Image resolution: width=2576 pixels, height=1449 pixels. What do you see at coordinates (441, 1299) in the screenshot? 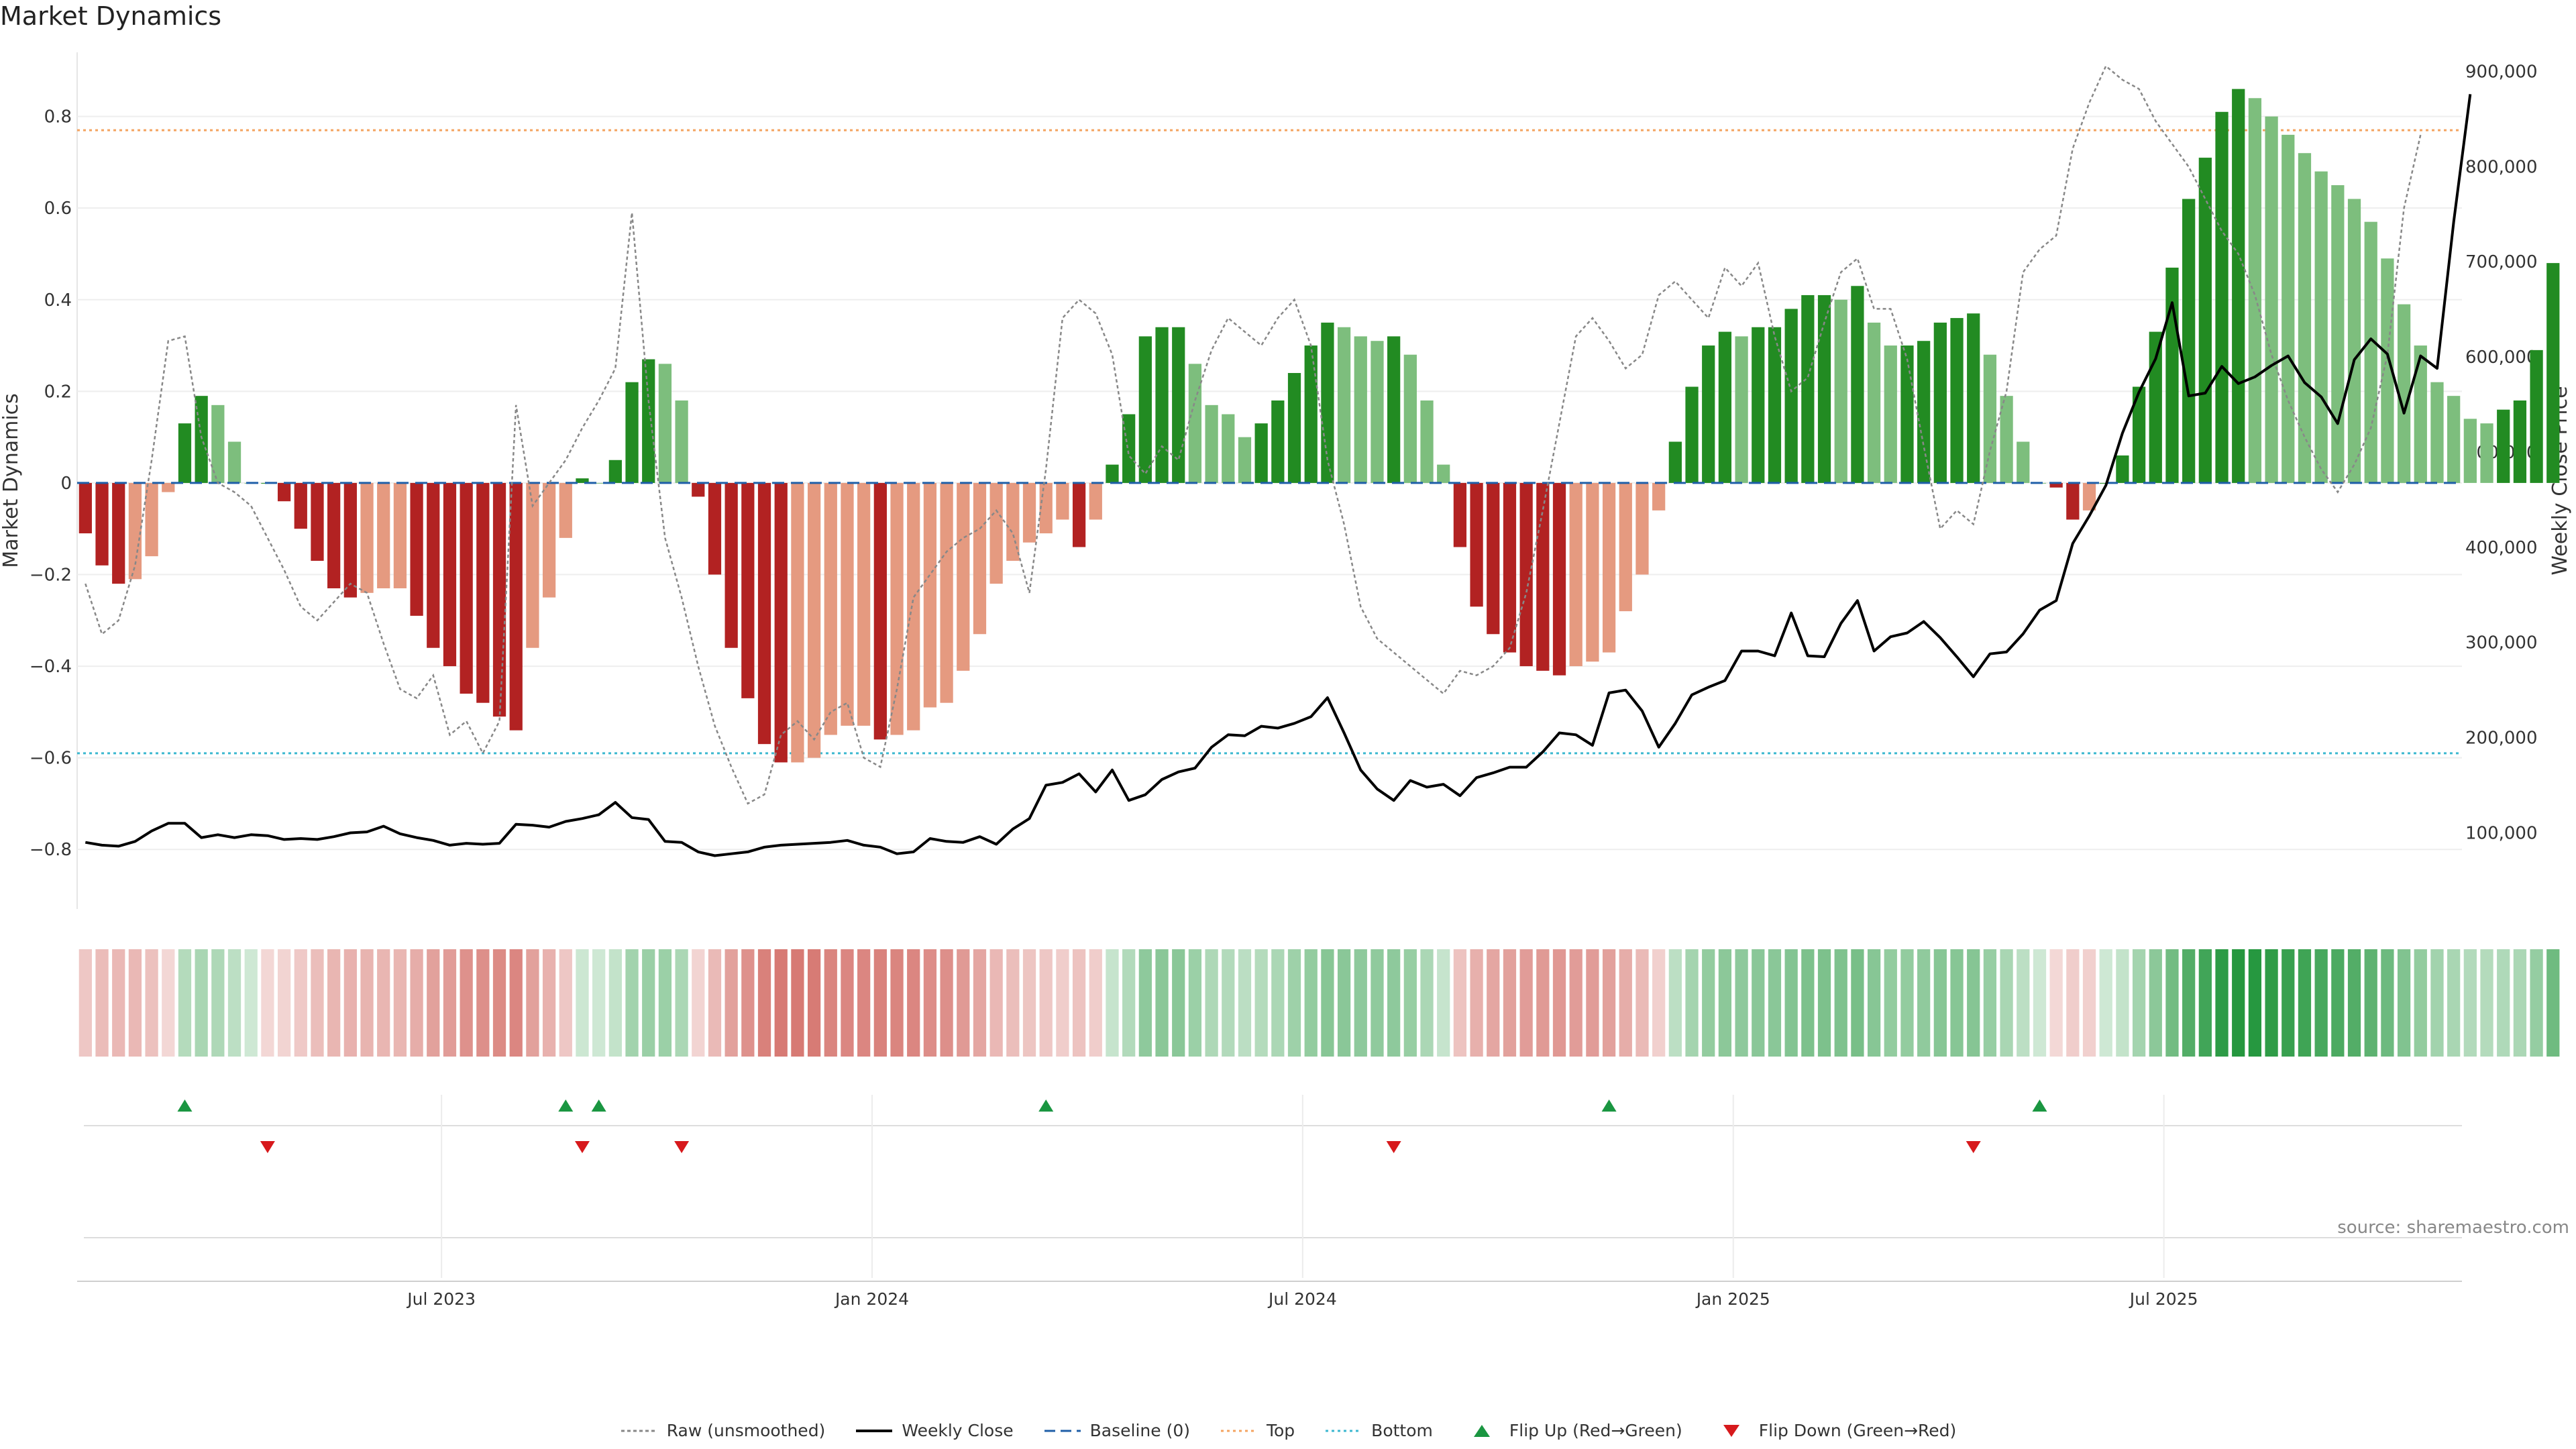
I see `x-tick-label: Jul 2023` at bounding box center [441, 1299].